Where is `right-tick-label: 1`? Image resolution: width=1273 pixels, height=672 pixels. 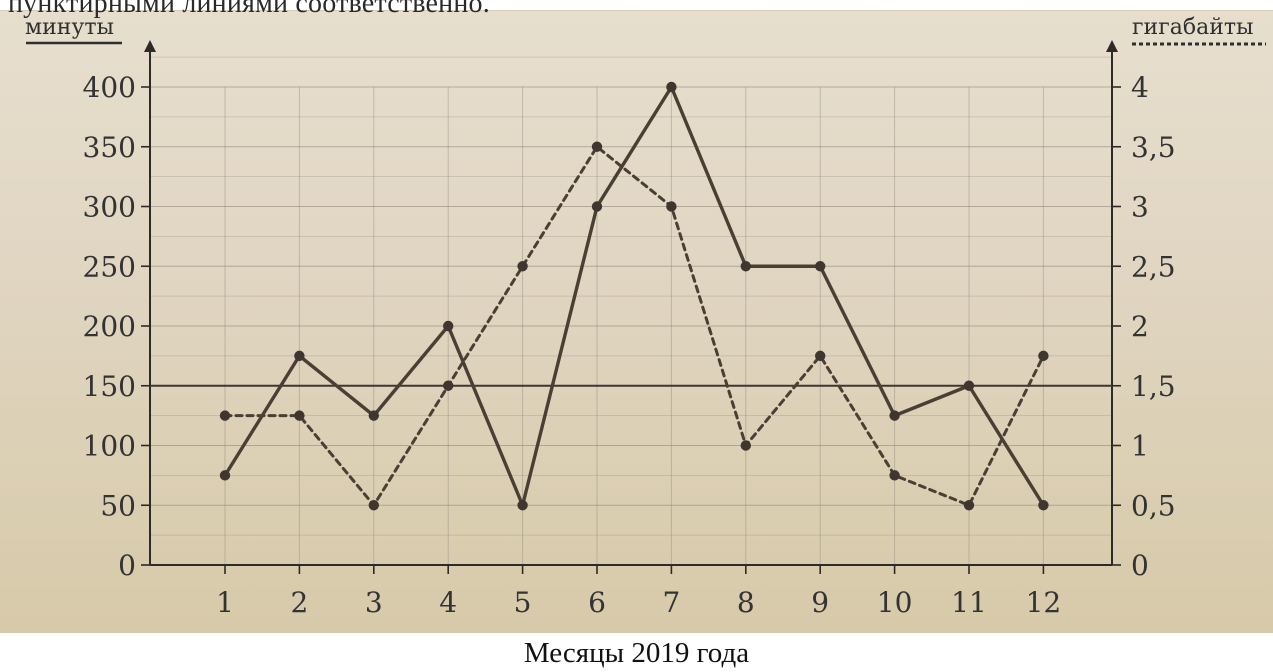 right-tick-label: 1 is located at coordinates (1140, 446).